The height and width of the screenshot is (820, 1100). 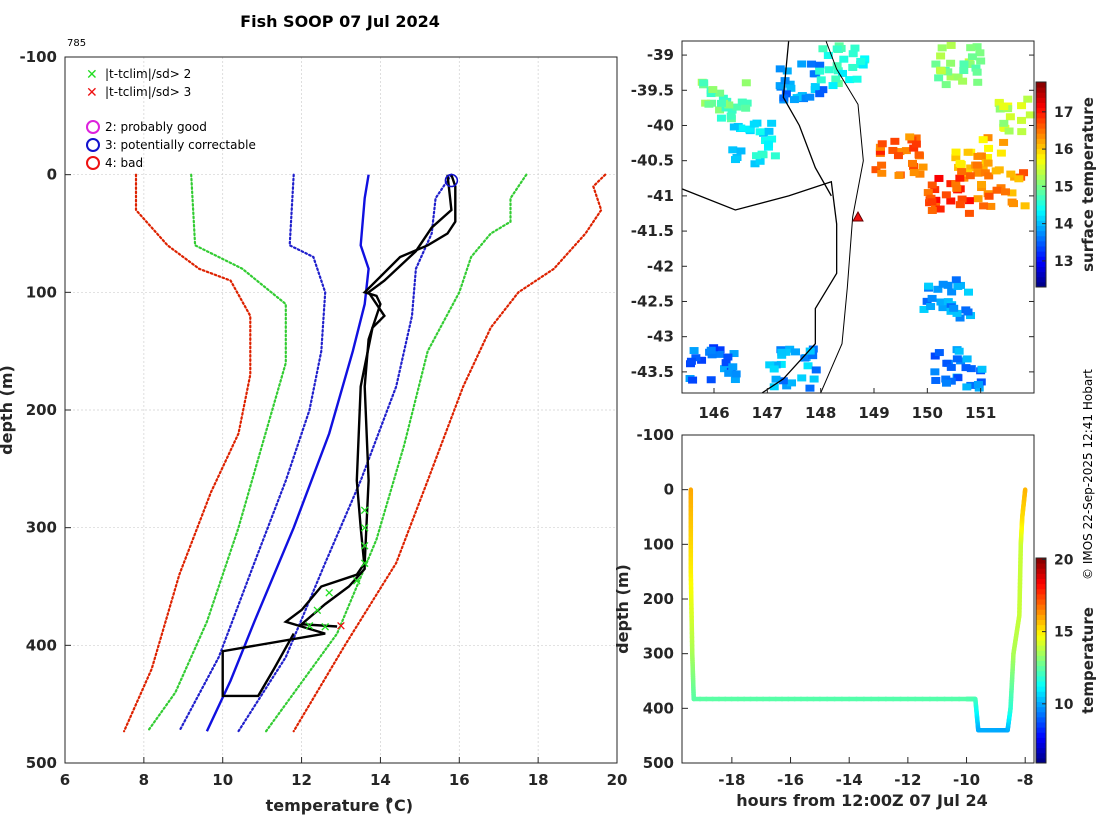 I want to click on temp-colorbar-frame, so click(x=1041, y=660).